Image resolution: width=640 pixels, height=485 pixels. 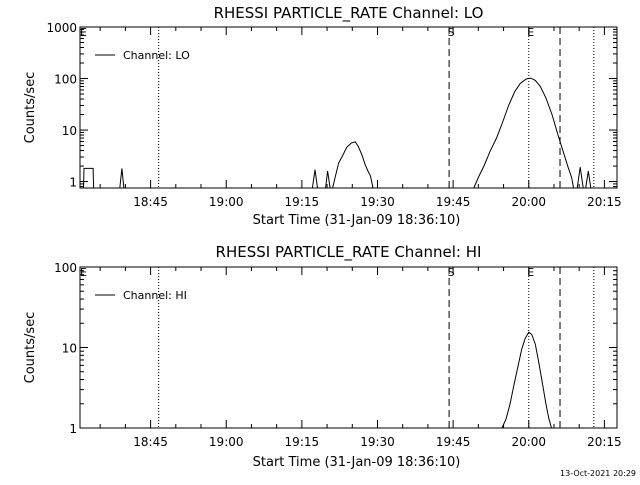 I want to click on footer-timestamp: 13-Oct-2021 20:29, so click(x=598, y=473).